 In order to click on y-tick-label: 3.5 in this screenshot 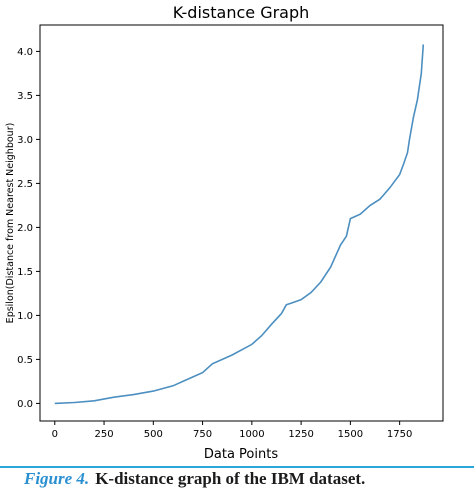, I will do `click(25, 96)`.